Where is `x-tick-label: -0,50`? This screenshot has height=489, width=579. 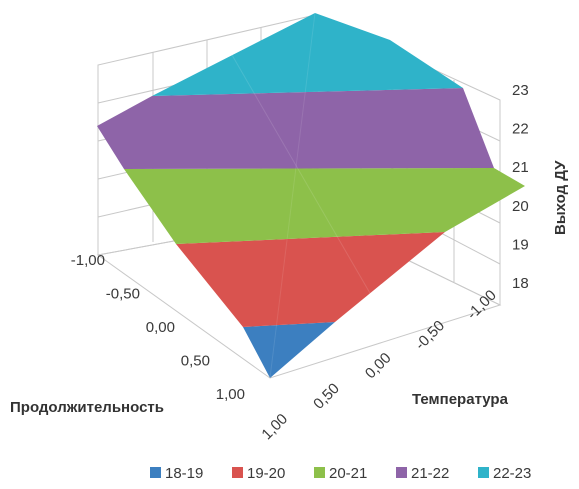 x-tick-label: -0,50 is located at coordinates (123, 294).